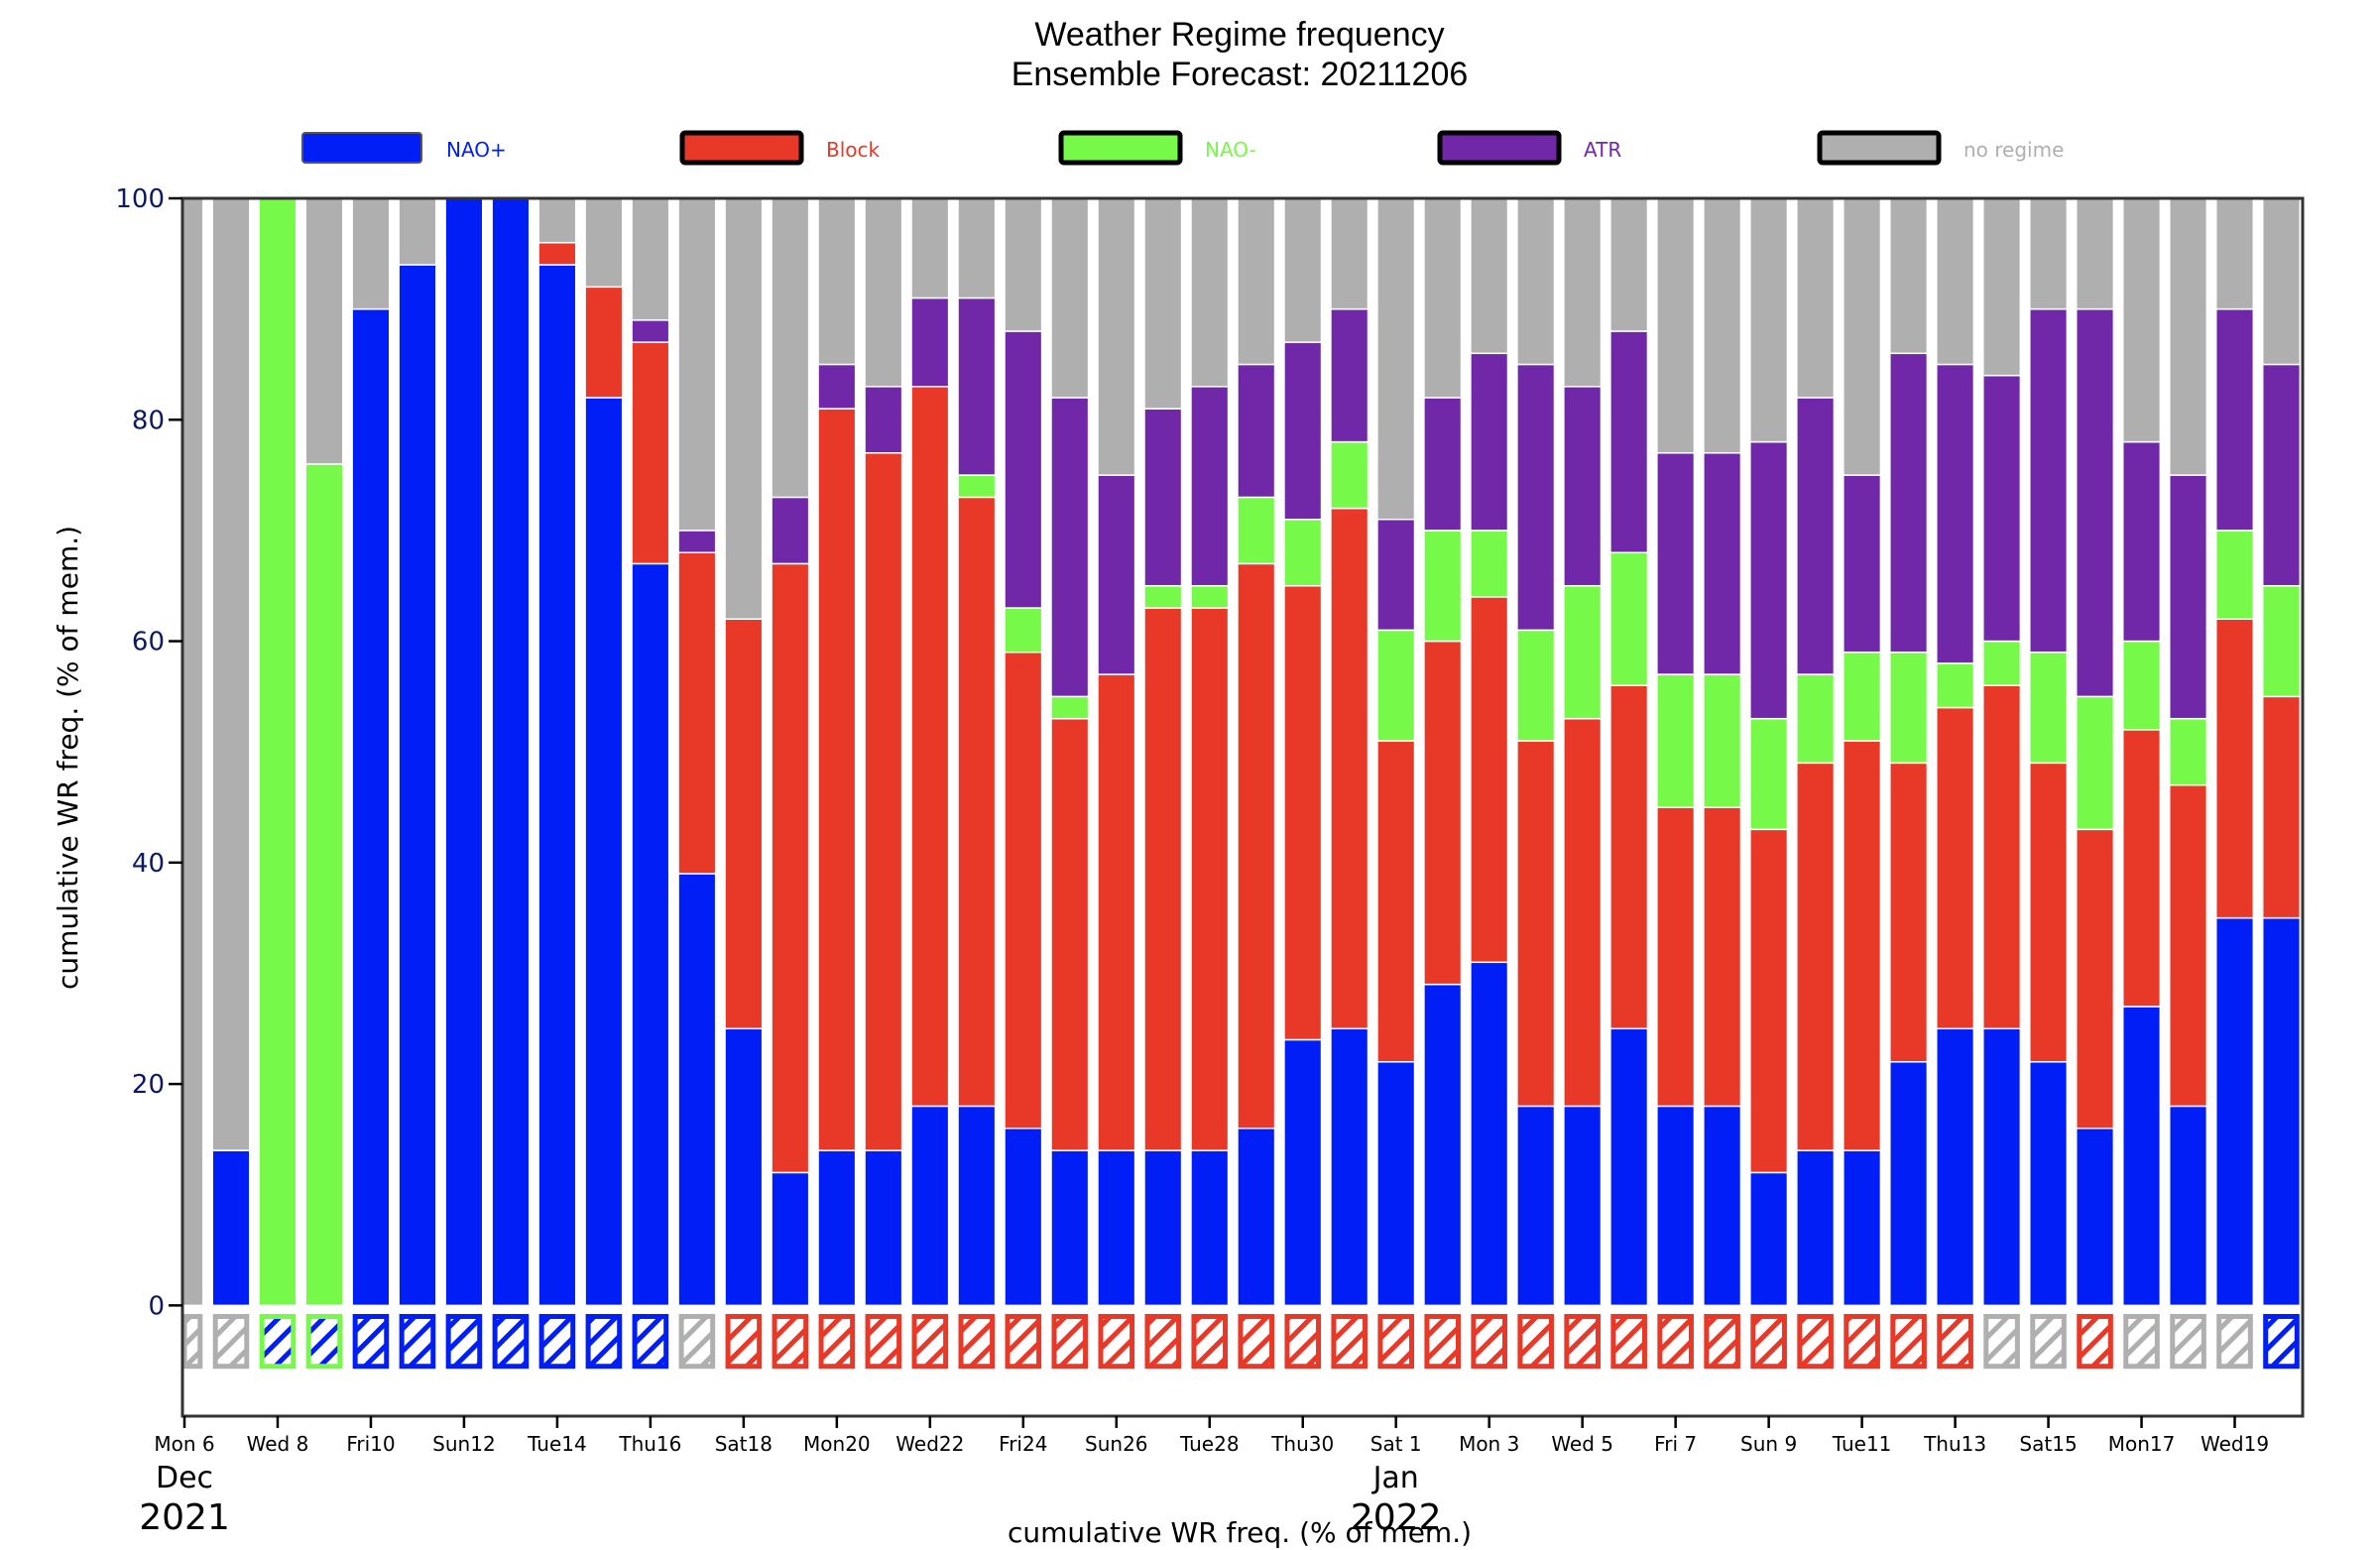  What do you see at coordinates (148, 642) in the screenshot?
I see `y-tick-label: 60` at bounding box center [148, 642].